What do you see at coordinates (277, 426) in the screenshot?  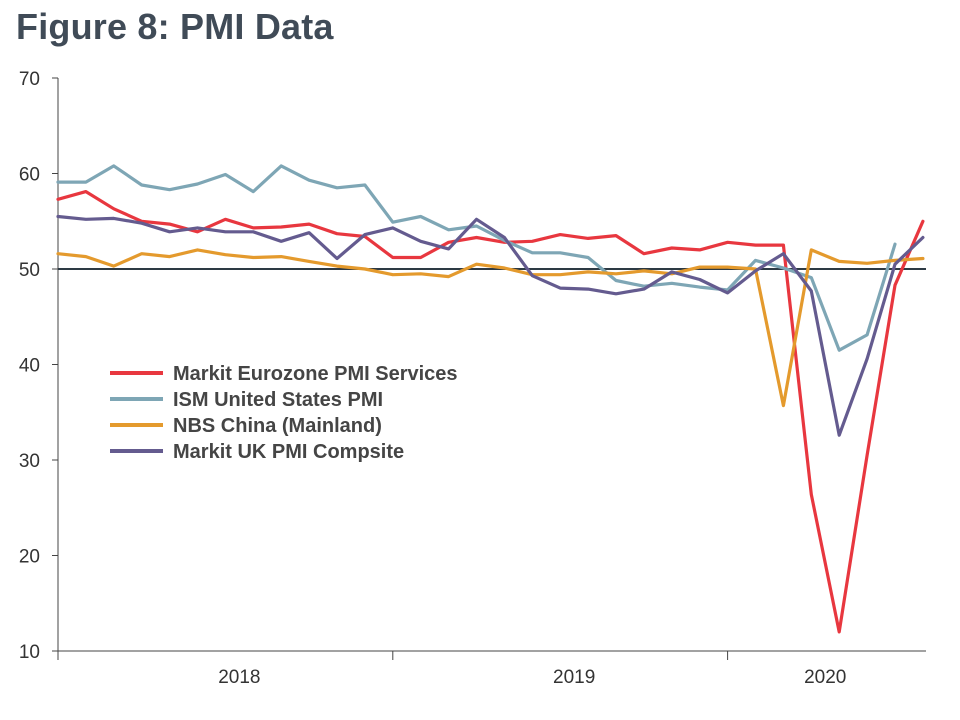 I see `legend-label: NBS China (Mainland)` at bounding box center [277, 426].